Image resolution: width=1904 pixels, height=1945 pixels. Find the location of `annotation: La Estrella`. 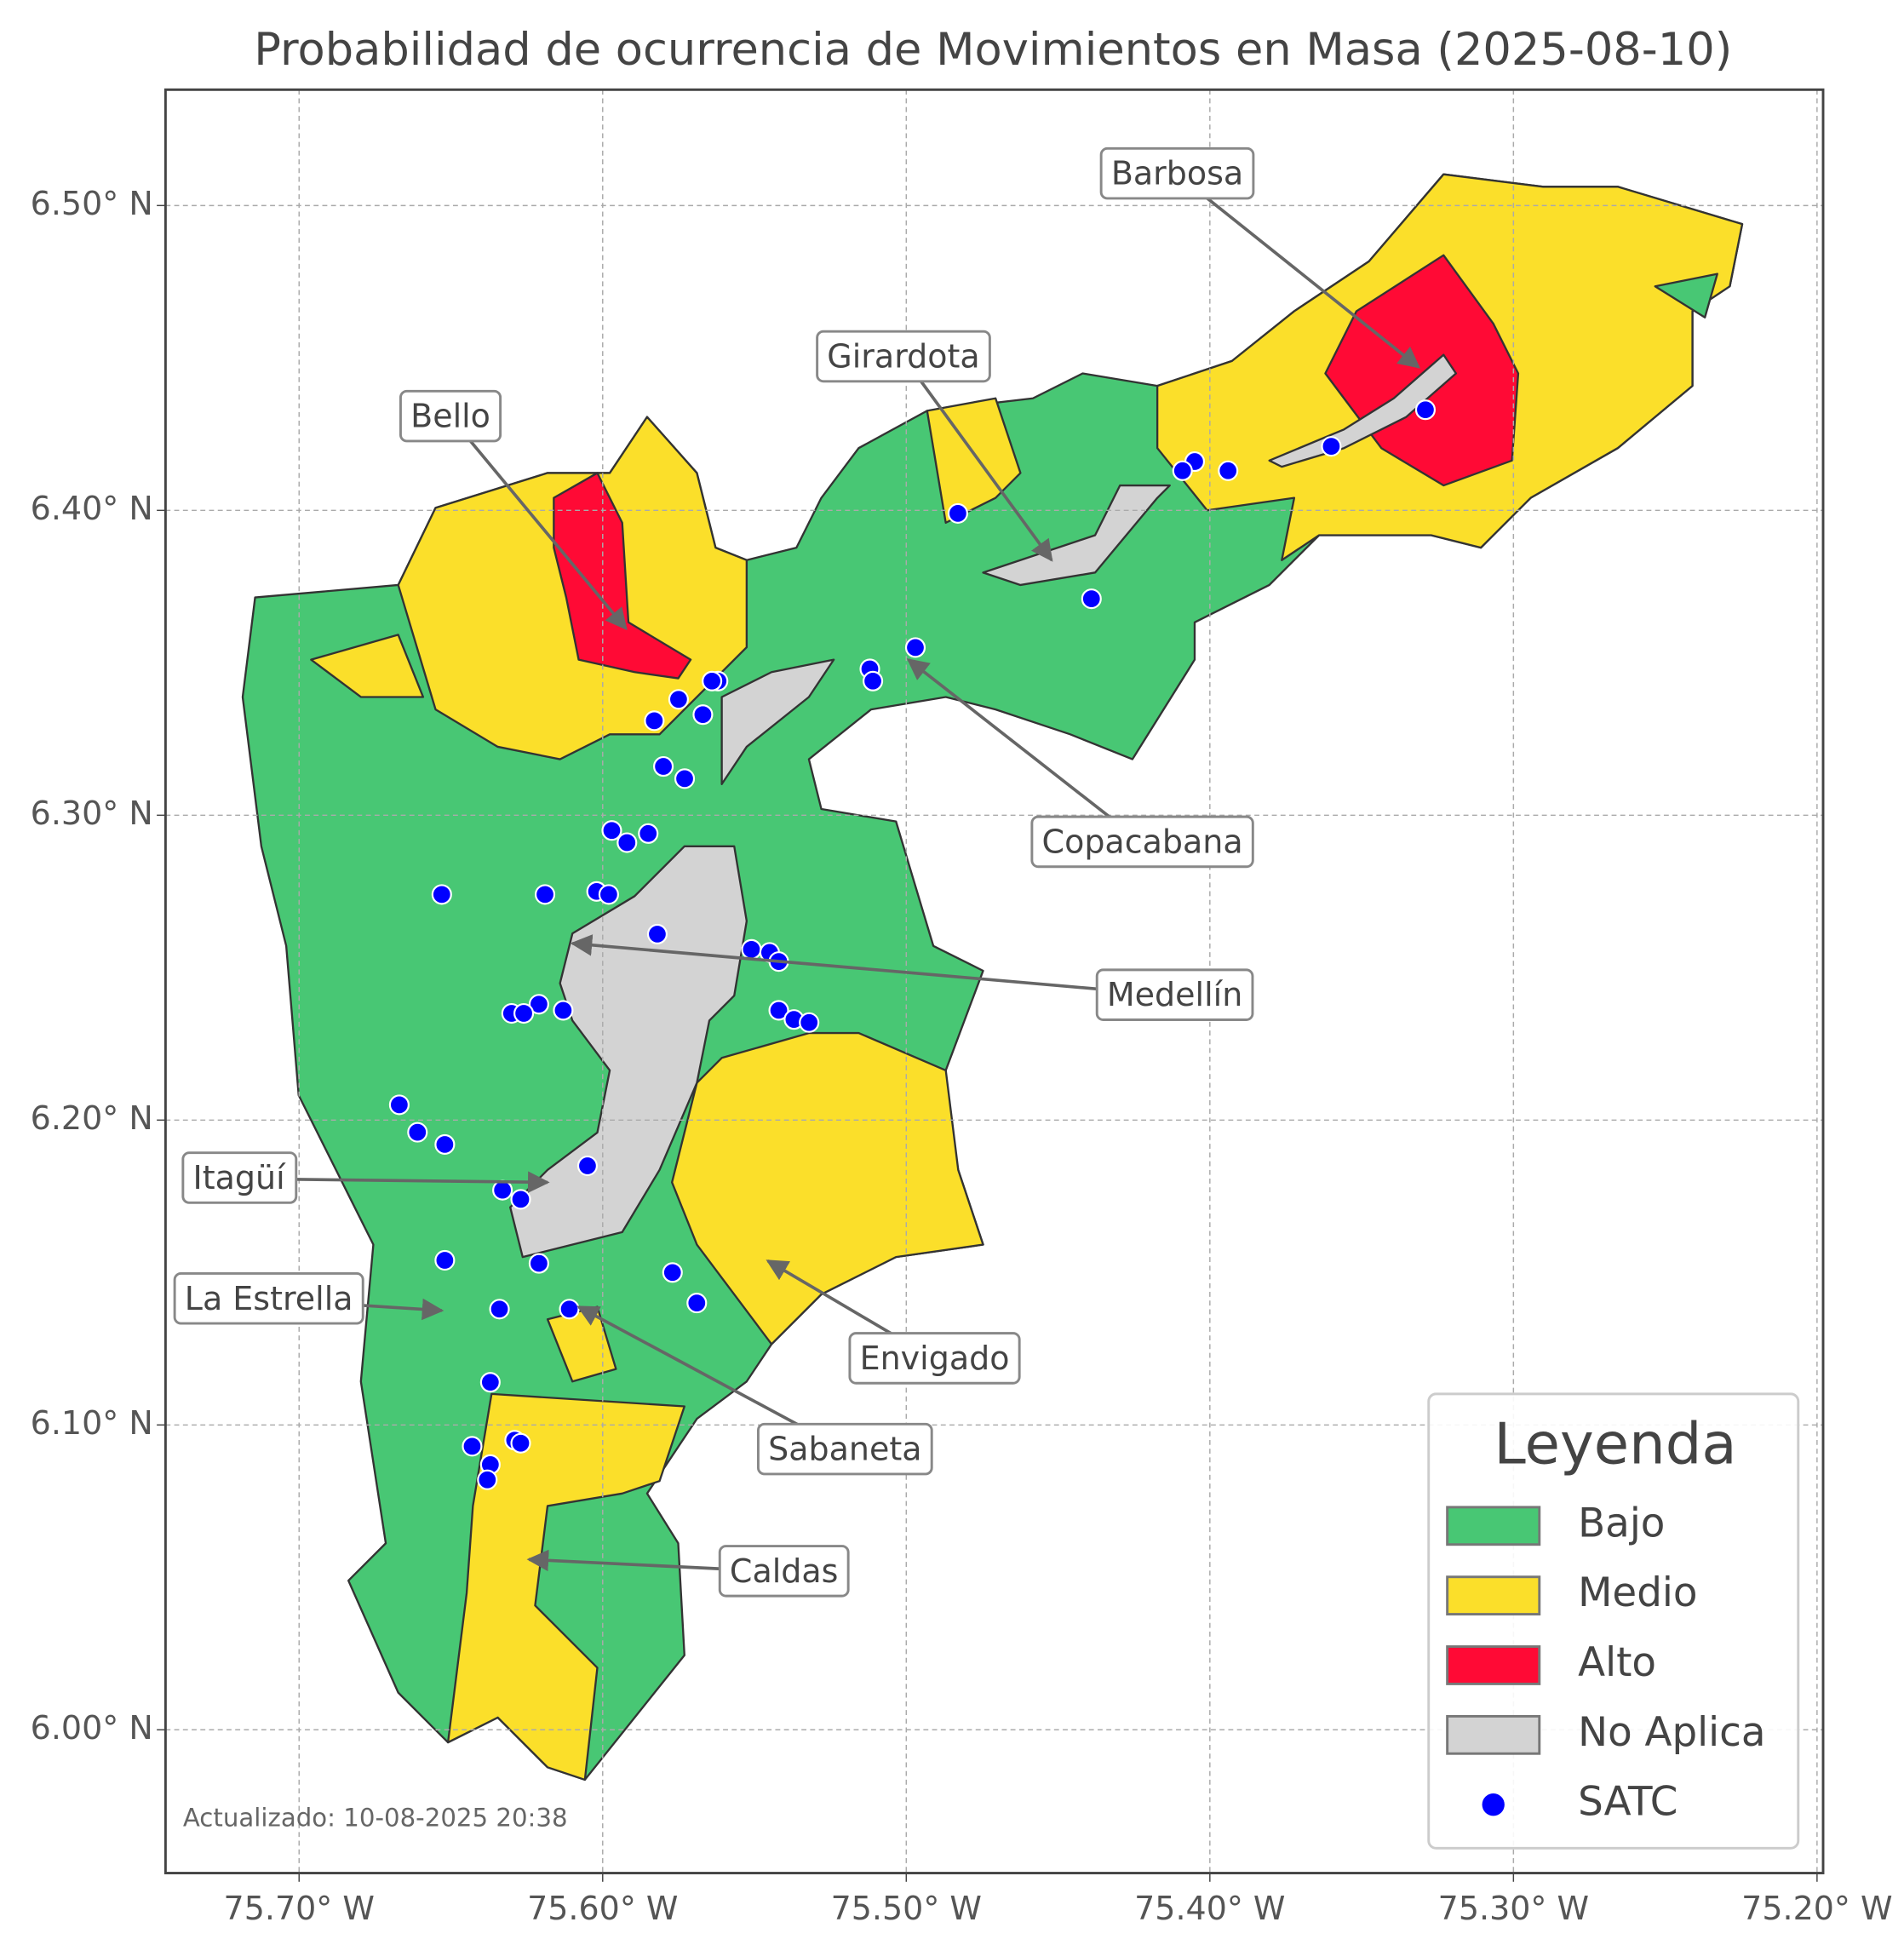

annotation: La Estrella is located at coordinates (268, 1298).